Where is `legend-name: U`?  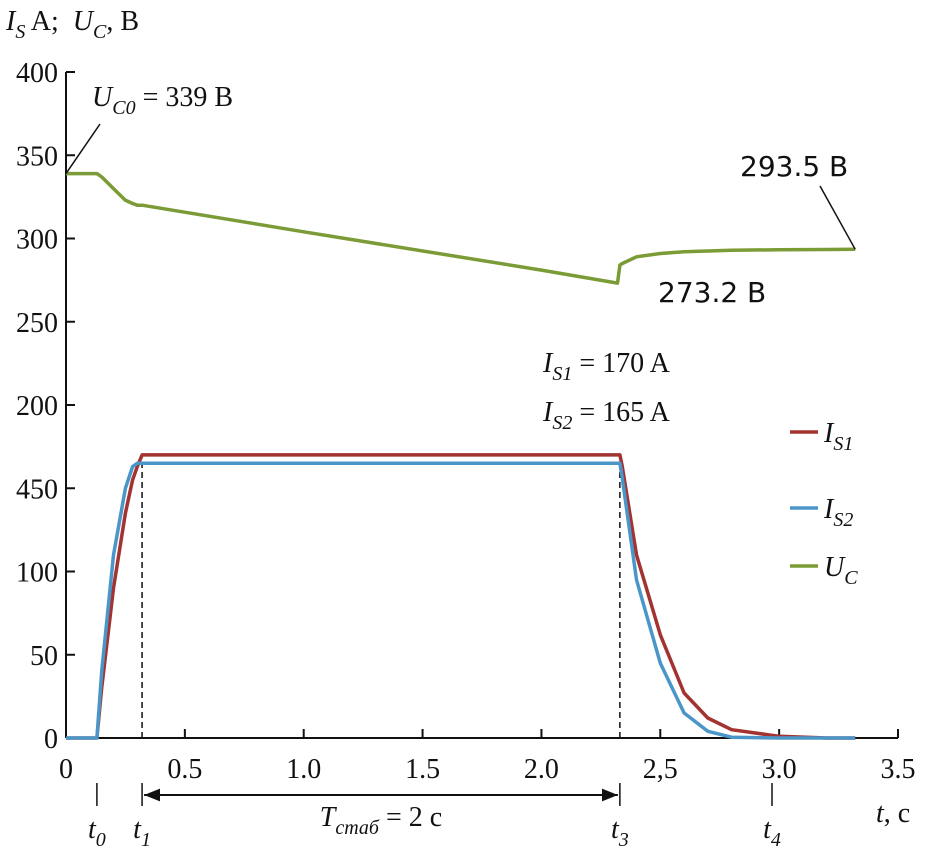 legend-name: U is located at coordinates (835, 567).